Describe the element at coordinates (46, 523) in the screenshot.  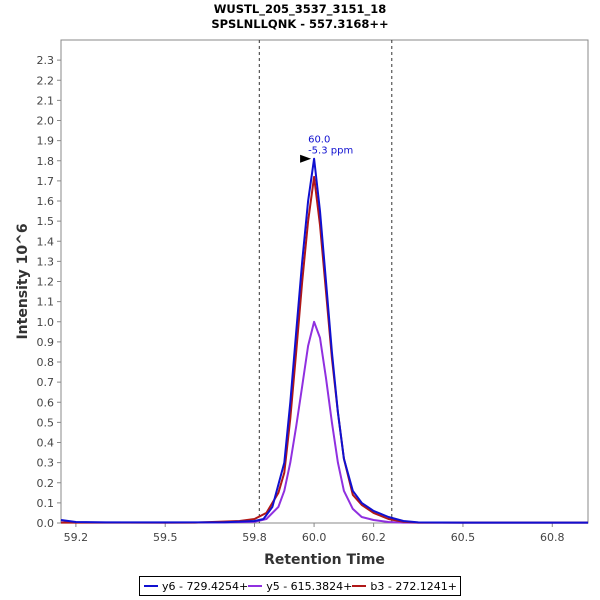
I see `y-tick-label: 0.0` at that location.